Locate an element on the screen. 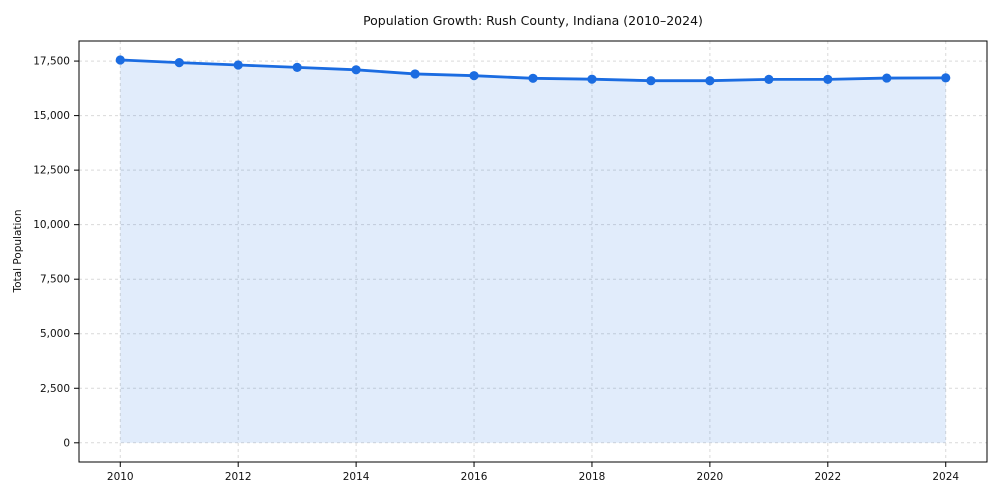  x-tick-label: 2014 is located at coordinates (356, 477).